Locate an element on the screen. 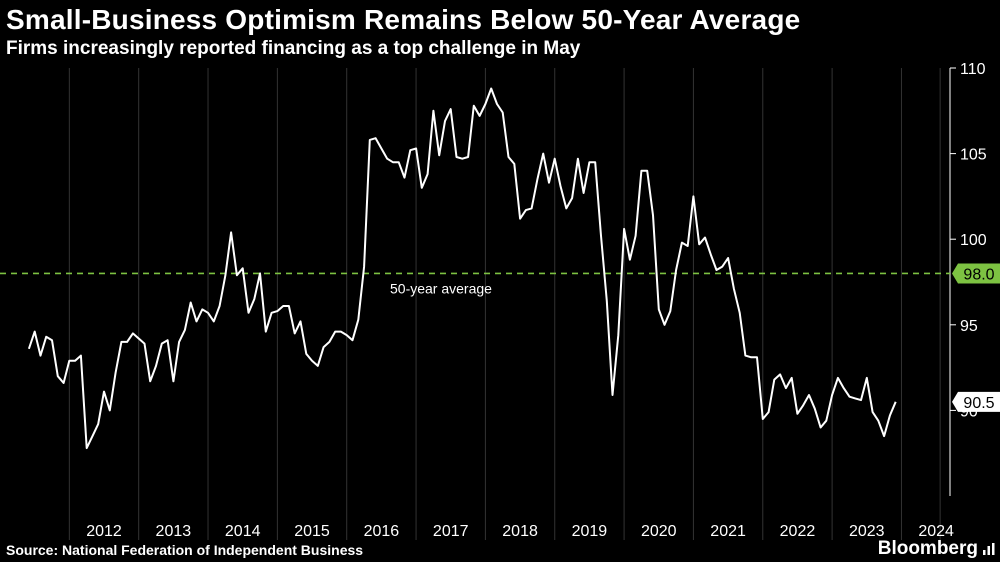 Image resolution: width=1000 pixels, height=562 pixels. y-tick-label: 100 is located at coordinates (973, 240).